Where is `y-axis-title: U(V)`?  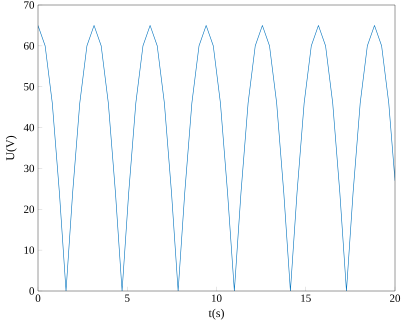
y-axis-title: U(V) is located at coordinates (11, 148).